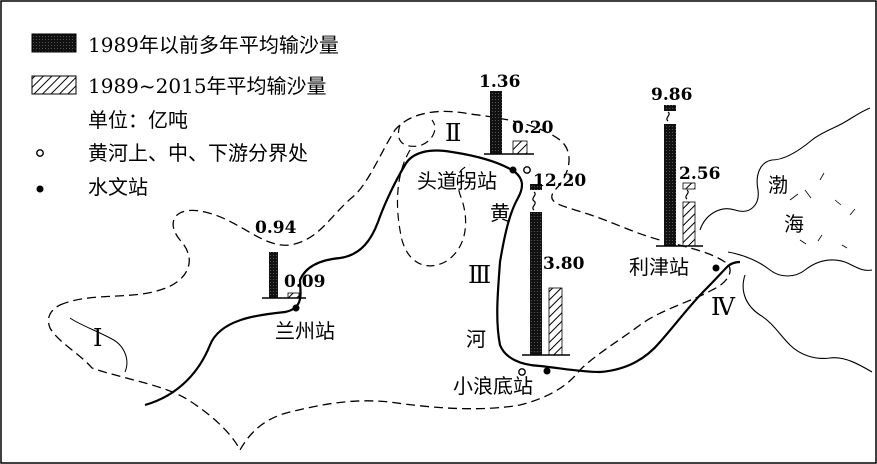 The width and height of the screenshot is (877, 464). What do you see at coordinates (296, 308) in the screenshot?
I see `station-dot-lanzhou` at bounding box center [296, 308].